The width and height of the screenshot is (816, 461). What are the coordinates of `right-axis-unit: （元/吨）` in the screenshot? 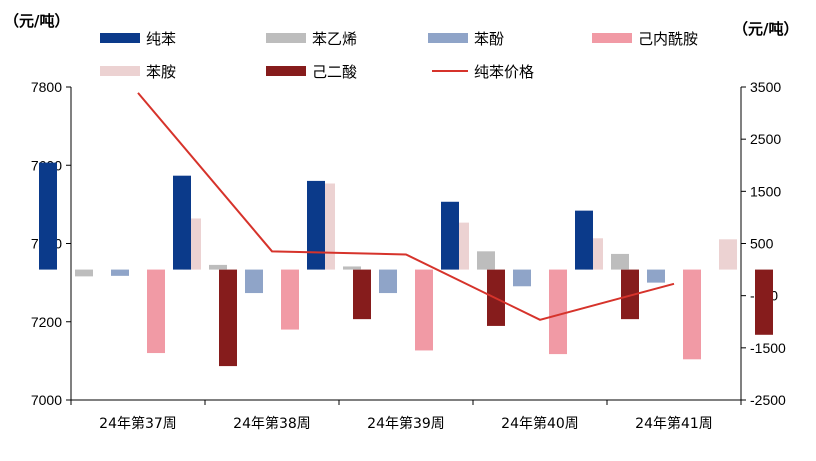 It's located at (765, 29).